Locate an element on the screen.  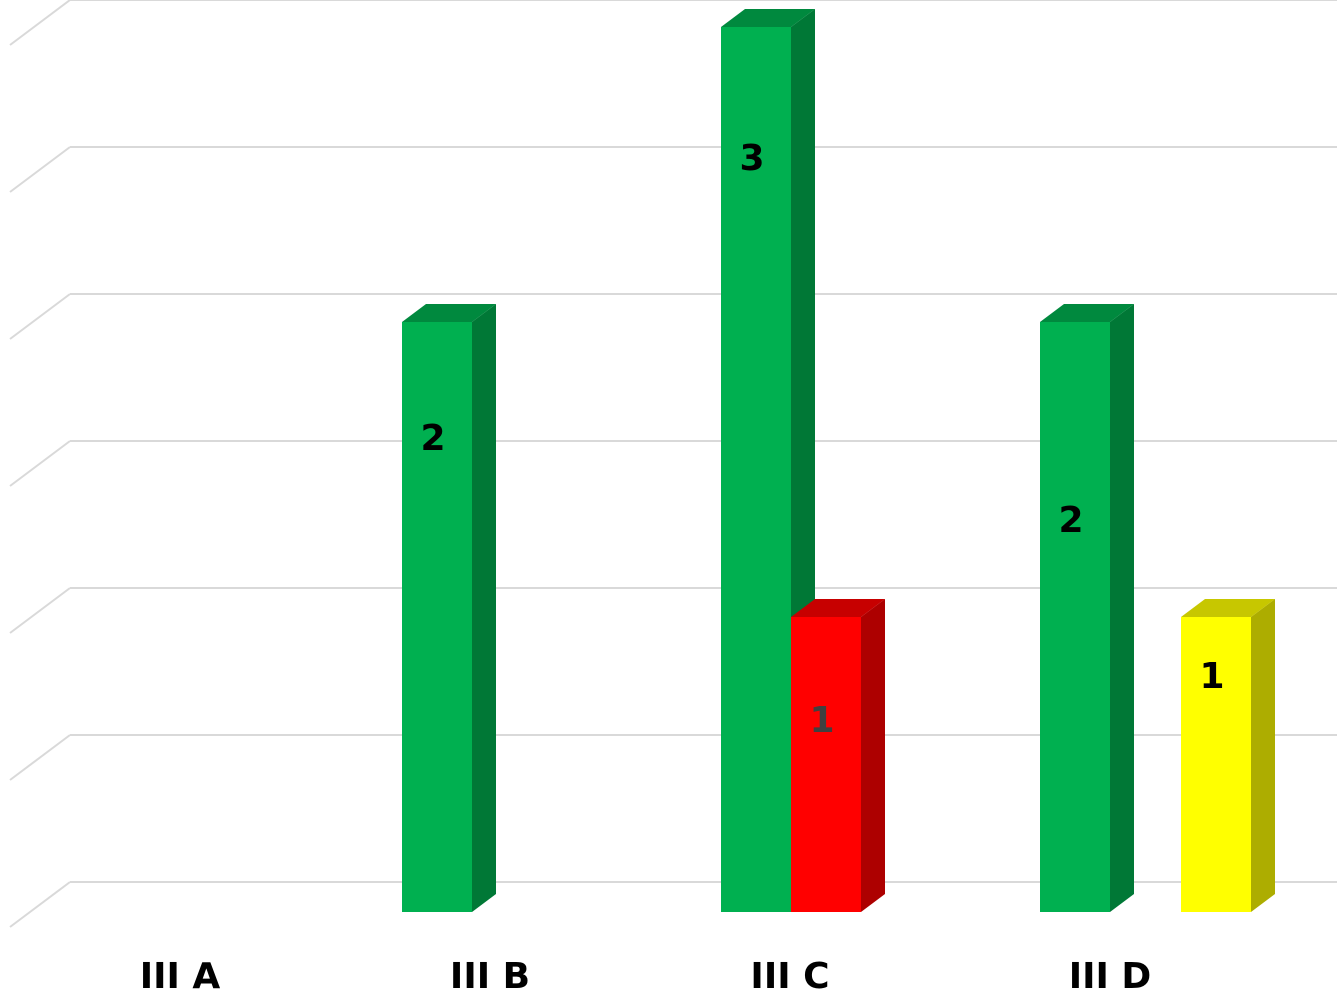
category-axis-labels: III A III B III C III D is located at coordinates (646, 976).